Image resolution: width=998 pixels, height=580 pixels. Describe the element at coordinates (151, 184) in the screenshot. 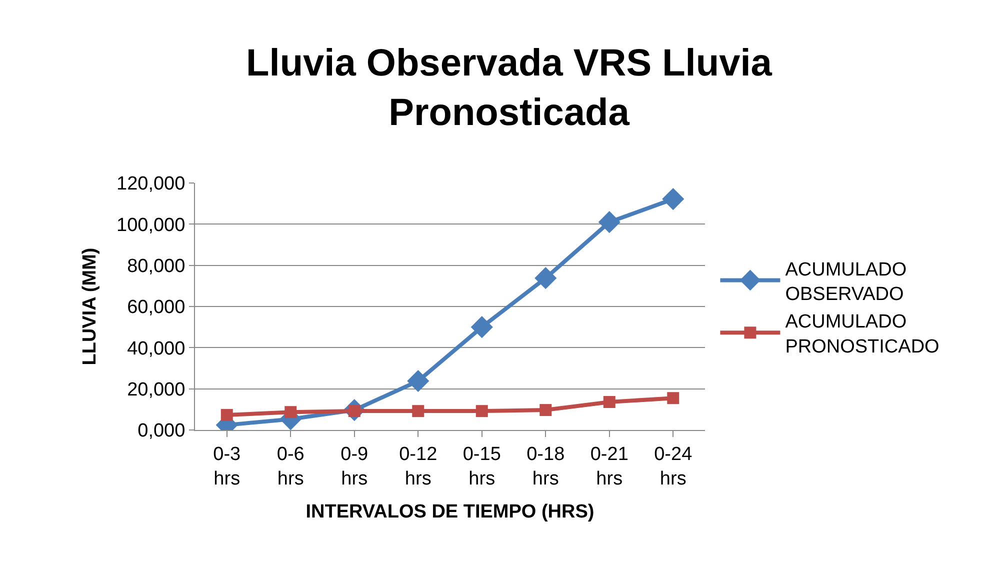

I see `y-tick-label: 120,000` at that location.